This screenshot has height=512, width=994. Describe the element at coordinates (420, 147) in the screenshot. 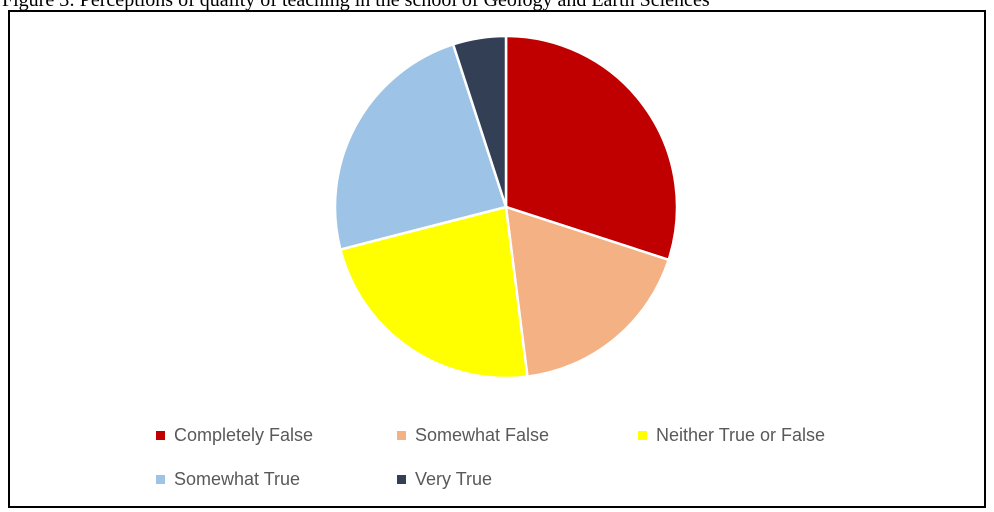

I see `pie-slice-somewhat-true` at that location.